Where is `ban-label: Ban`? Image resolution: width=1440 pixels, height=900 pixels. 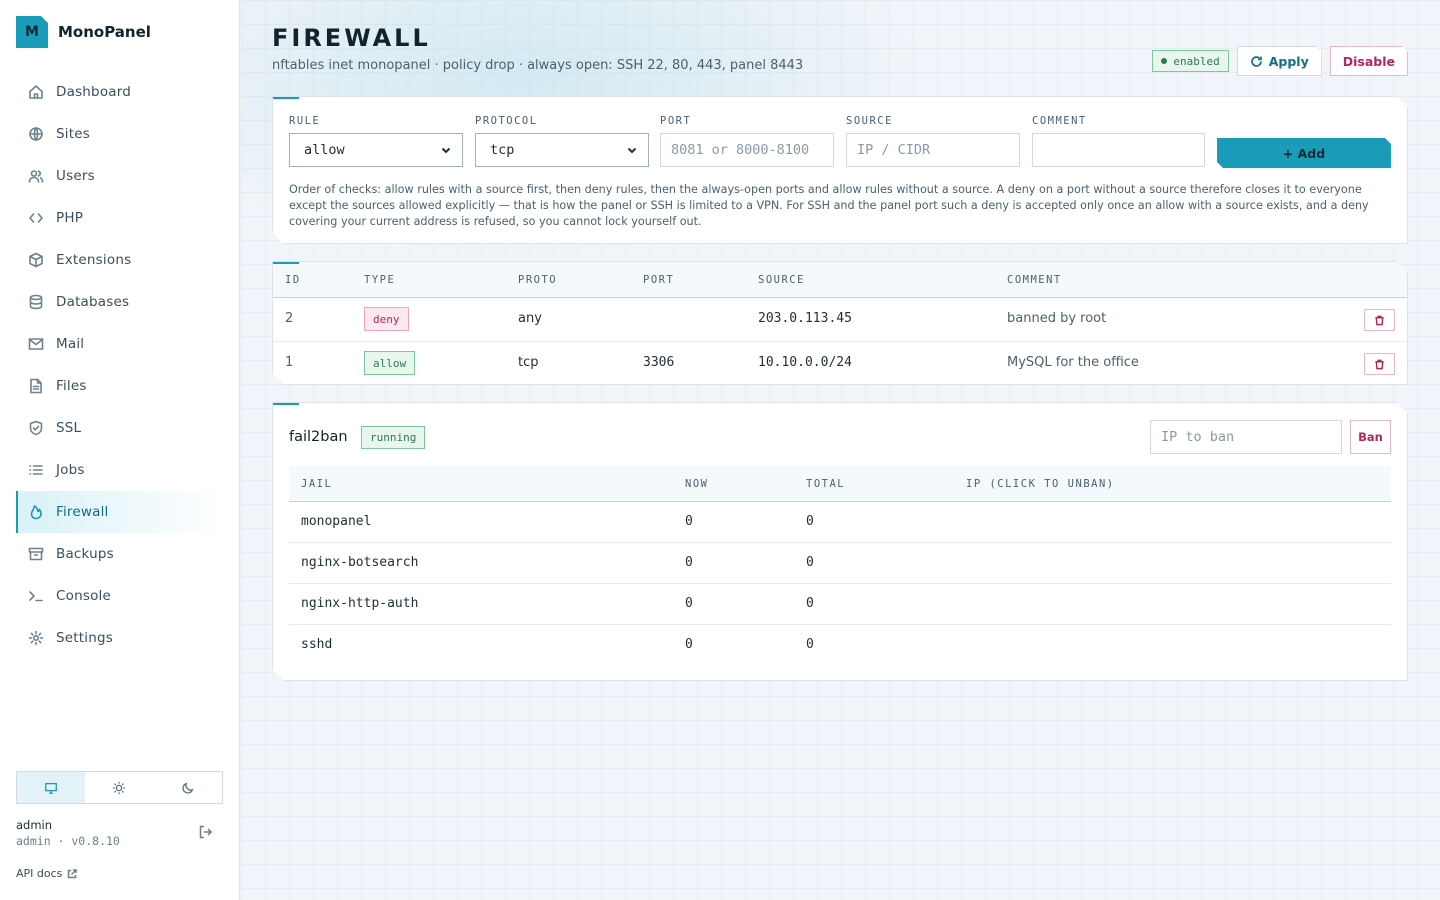 ban-label: Ban is located at coordinates (1370, 437).